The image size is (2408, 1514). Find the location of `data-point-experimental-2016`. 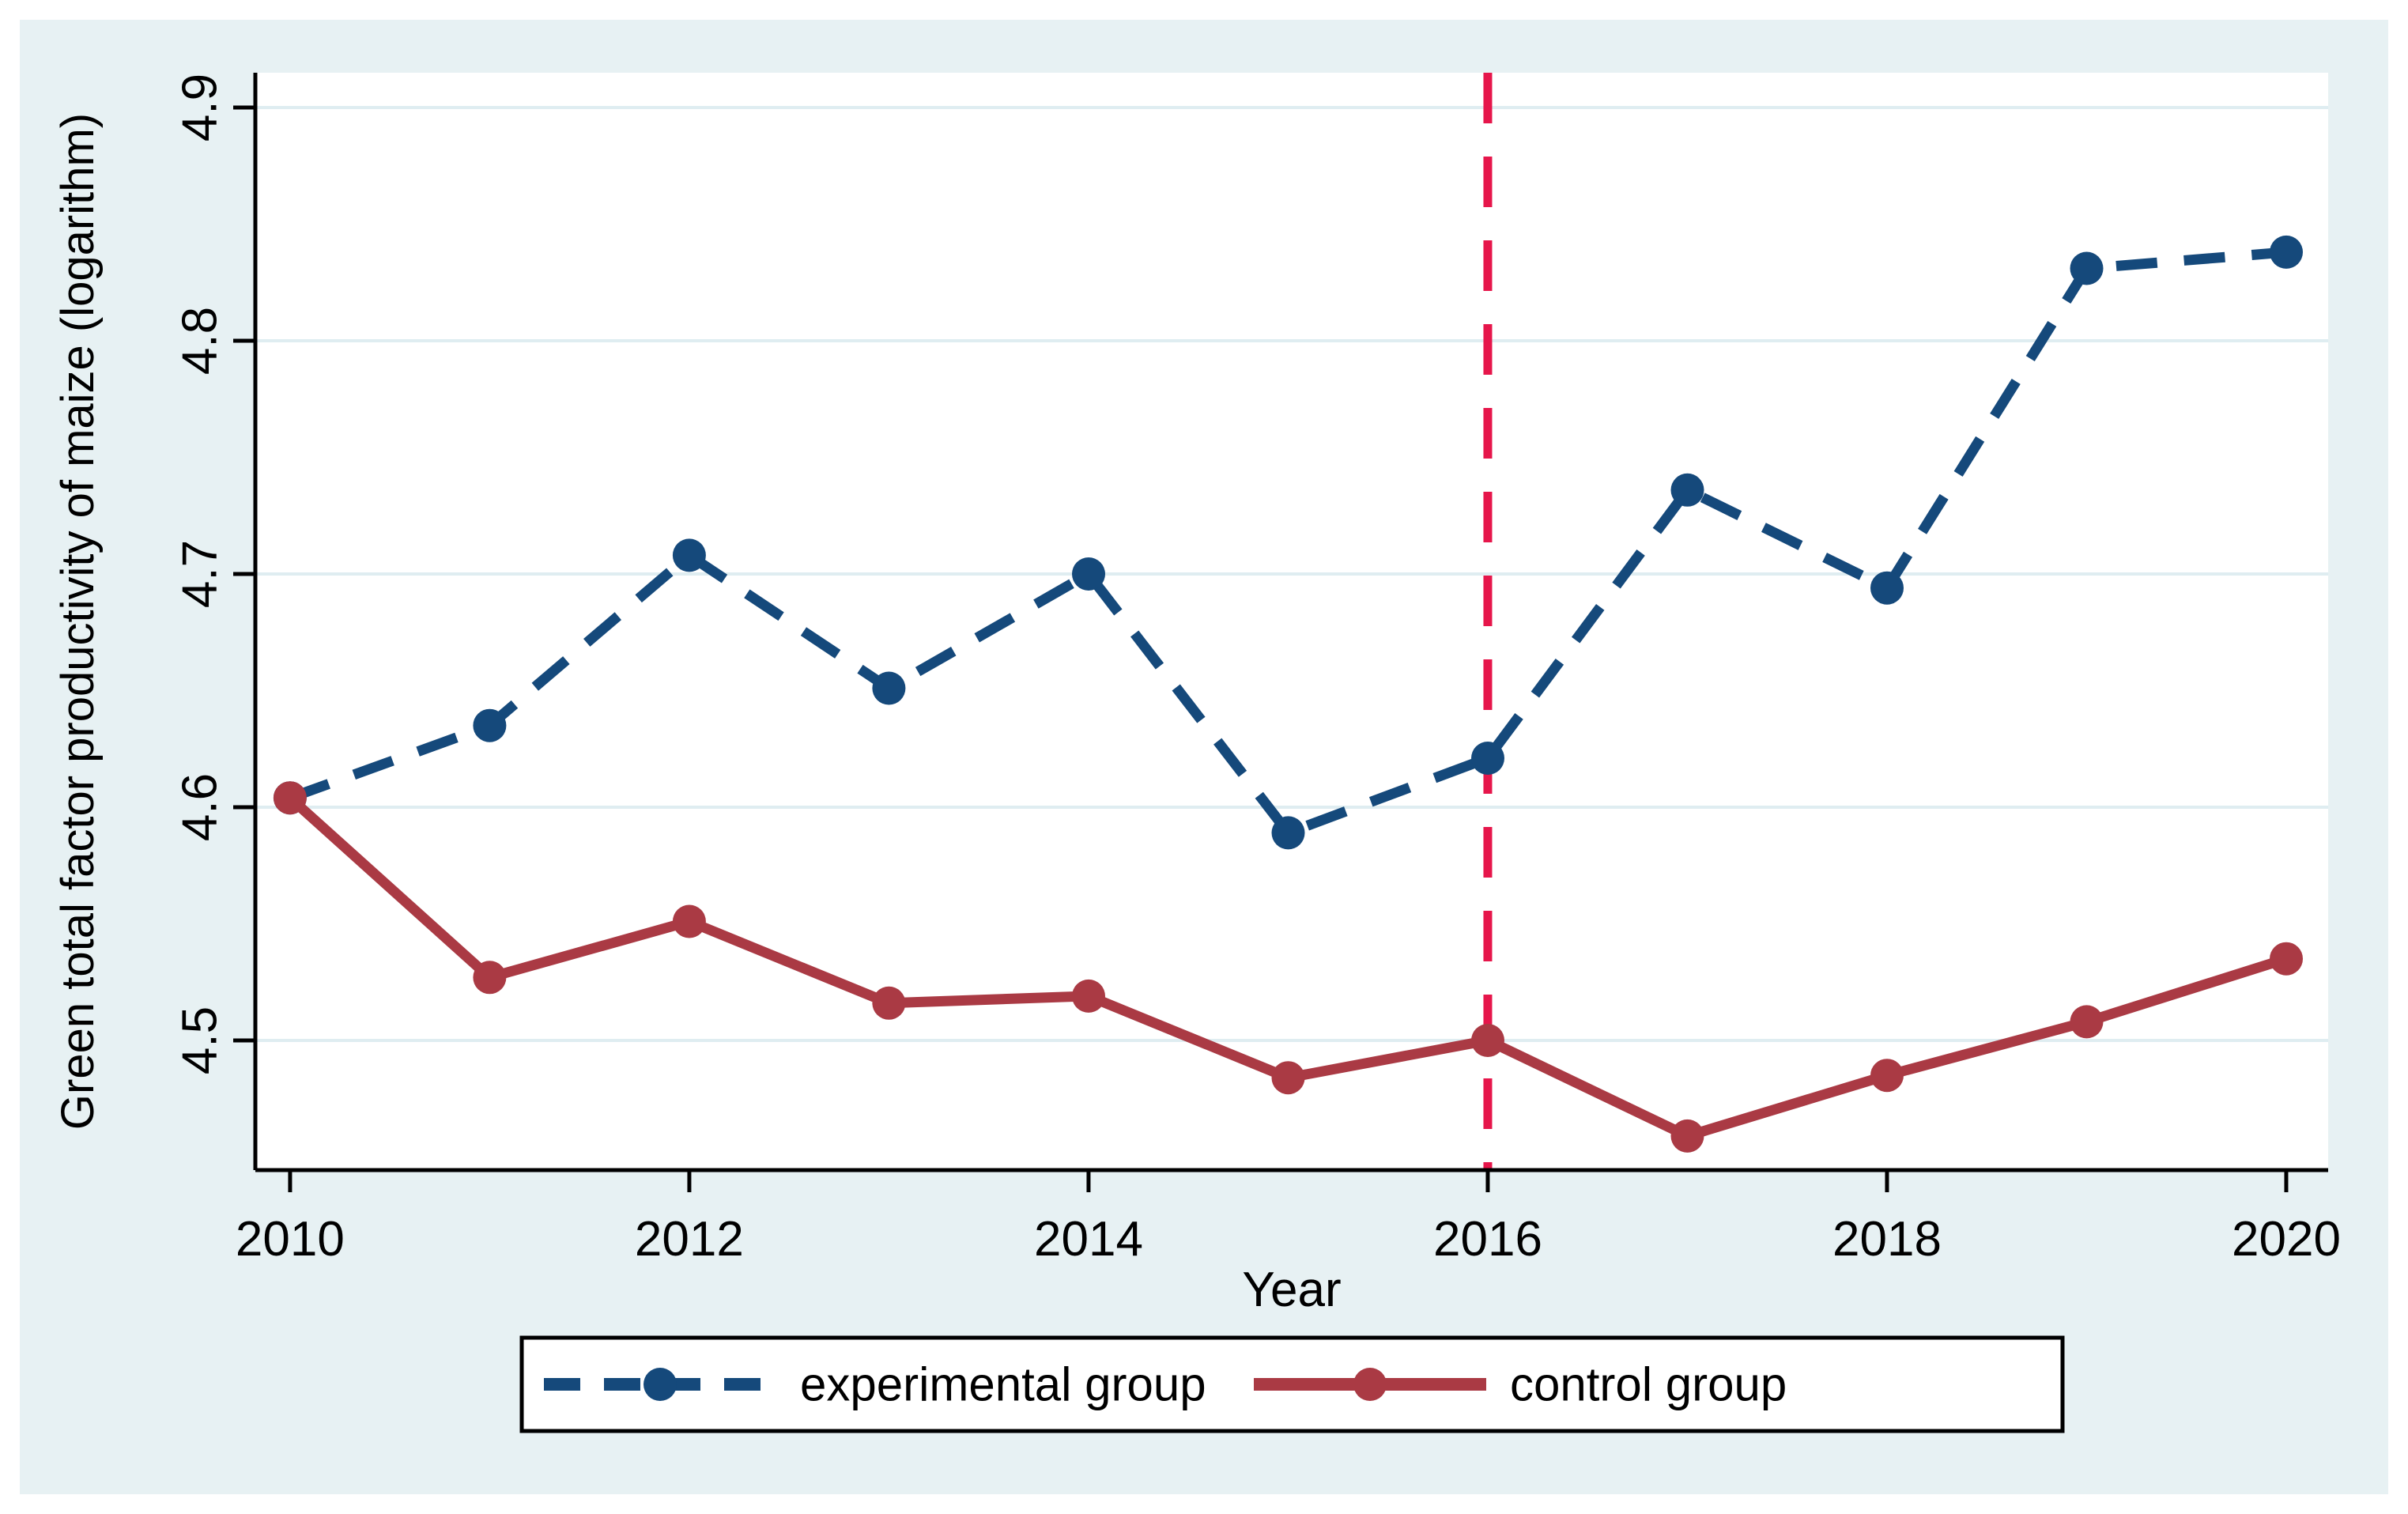

data-point-experimental-2016 is located at coordinates (1487, 758).